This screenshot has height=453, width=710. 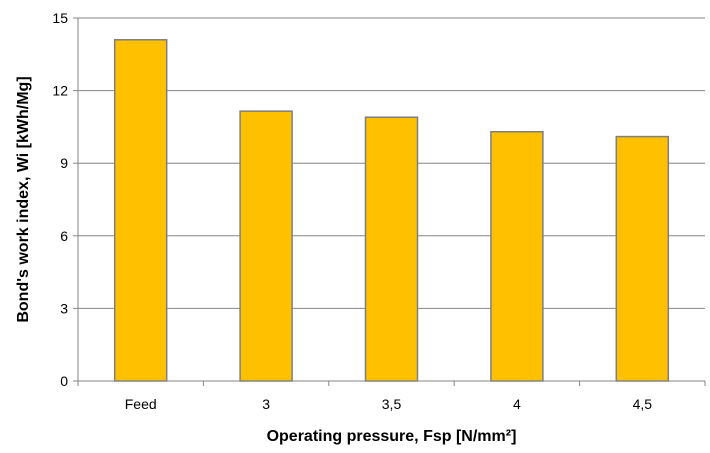 What do you see at coordinates (392, 404) in the screenshot?
I see `x-tick-label: 3,5` at bounding box center [392, 404].